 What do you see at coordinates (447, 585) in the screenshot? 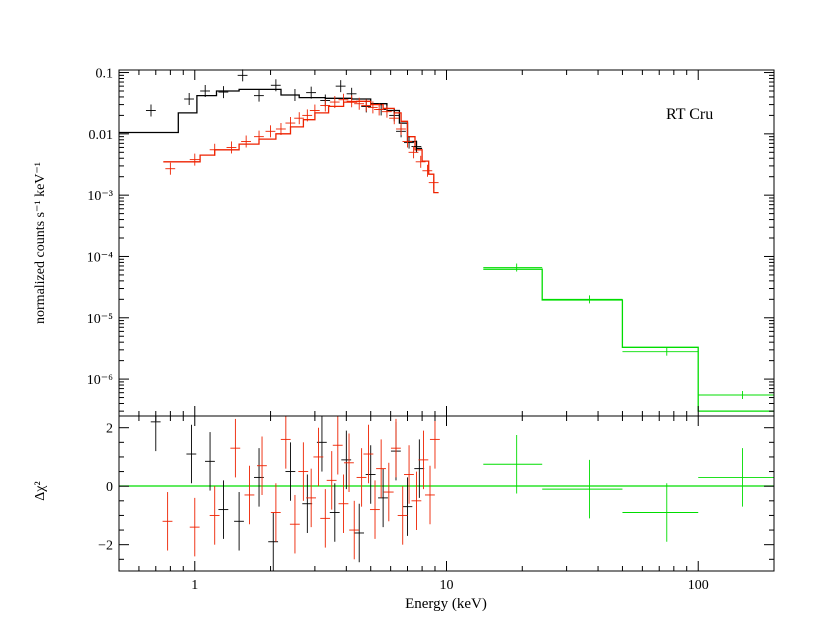
I see `x-tick-label: 10` at bounding box center [447, 585].